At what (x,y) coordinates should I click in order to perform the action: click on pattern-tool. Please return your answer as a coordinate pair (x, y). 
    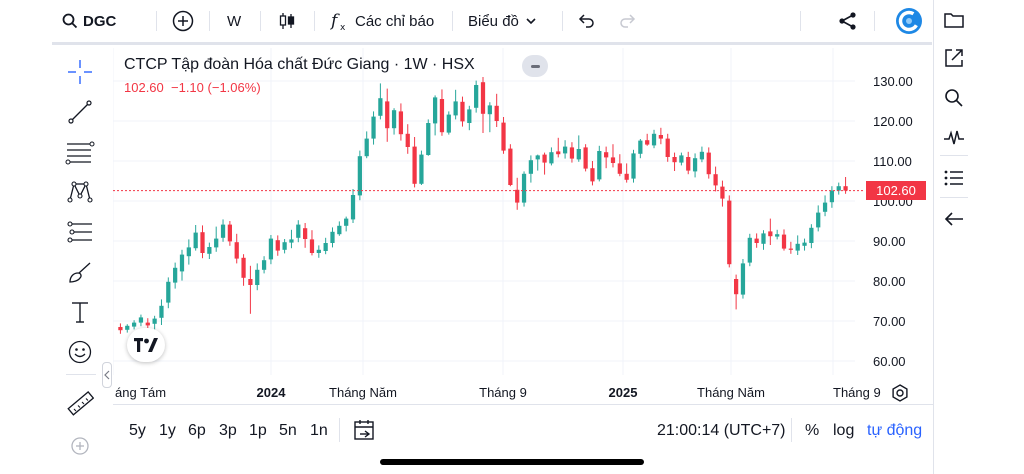
    Looking at the image, I should click on (80, 192).